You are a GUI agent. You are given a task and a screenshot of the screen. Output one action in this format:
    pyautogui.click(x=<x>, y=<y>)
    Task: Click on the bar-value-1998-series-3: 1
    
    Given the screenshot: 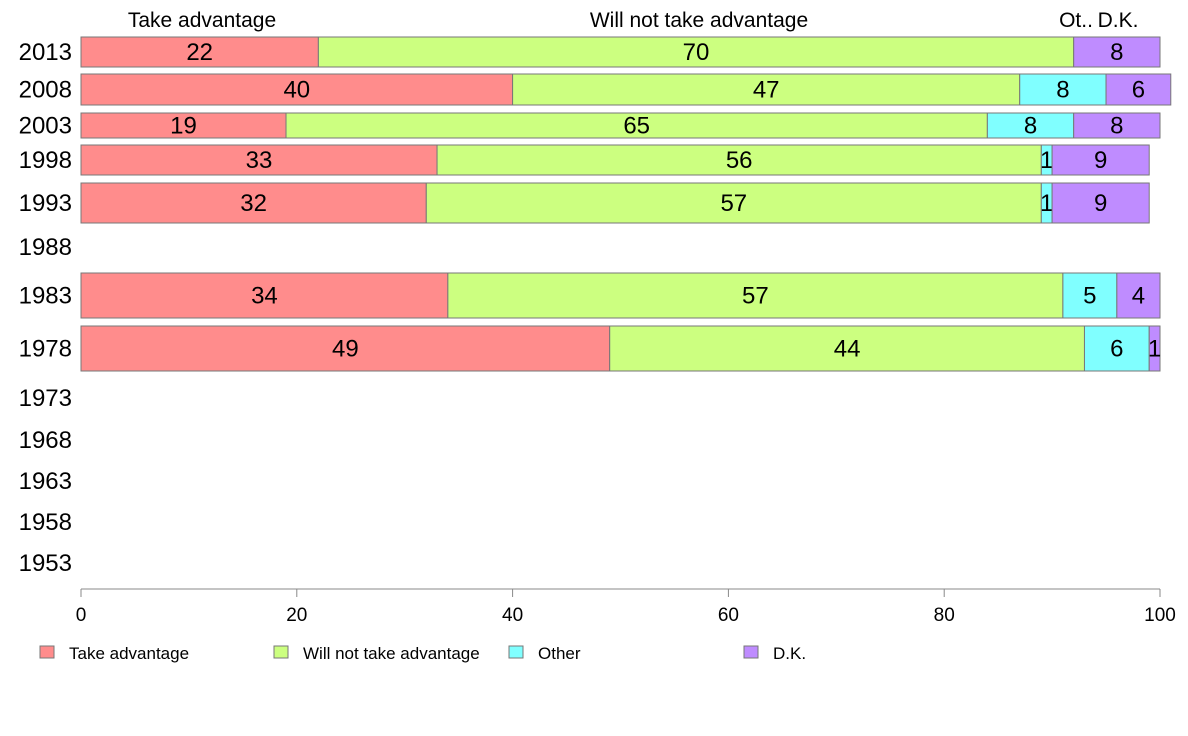 What is the action you would take?
    pyautogui.click(x=1046, y=160)
    